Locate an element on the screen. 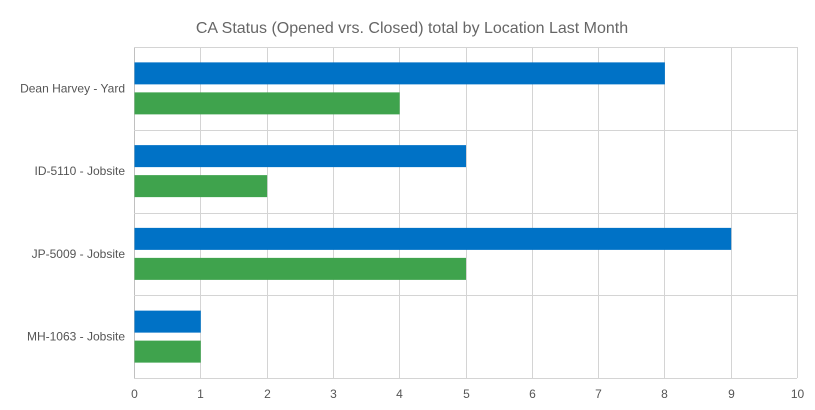  x-tick-label: 9 is located at coordinates (731, 394).